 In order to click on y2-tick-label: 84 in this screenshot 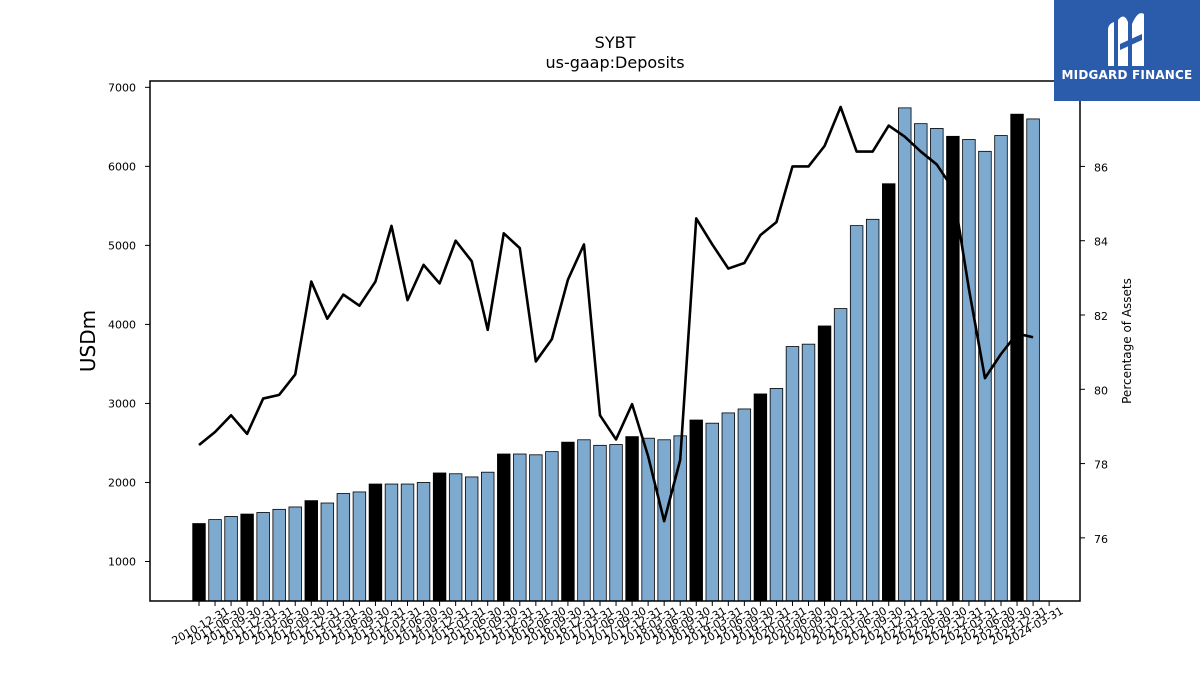, I will do `click(1101, 242)`.